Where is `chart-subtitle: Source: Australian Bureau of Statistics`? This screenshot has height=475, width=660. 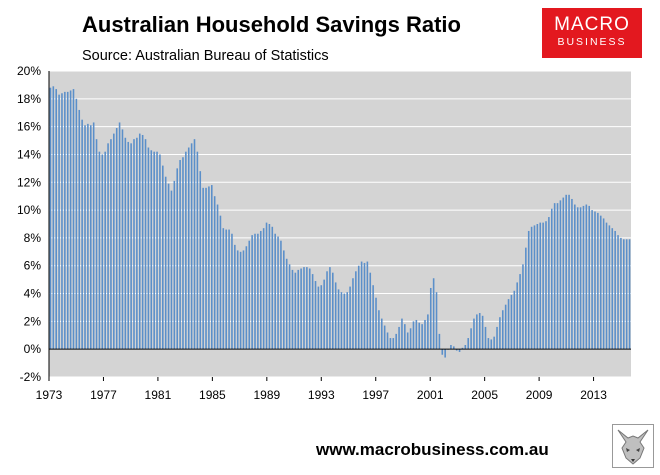
chart-subtitle: Source: Australian Bureau of Statistics is located at coordinates (205, 56).